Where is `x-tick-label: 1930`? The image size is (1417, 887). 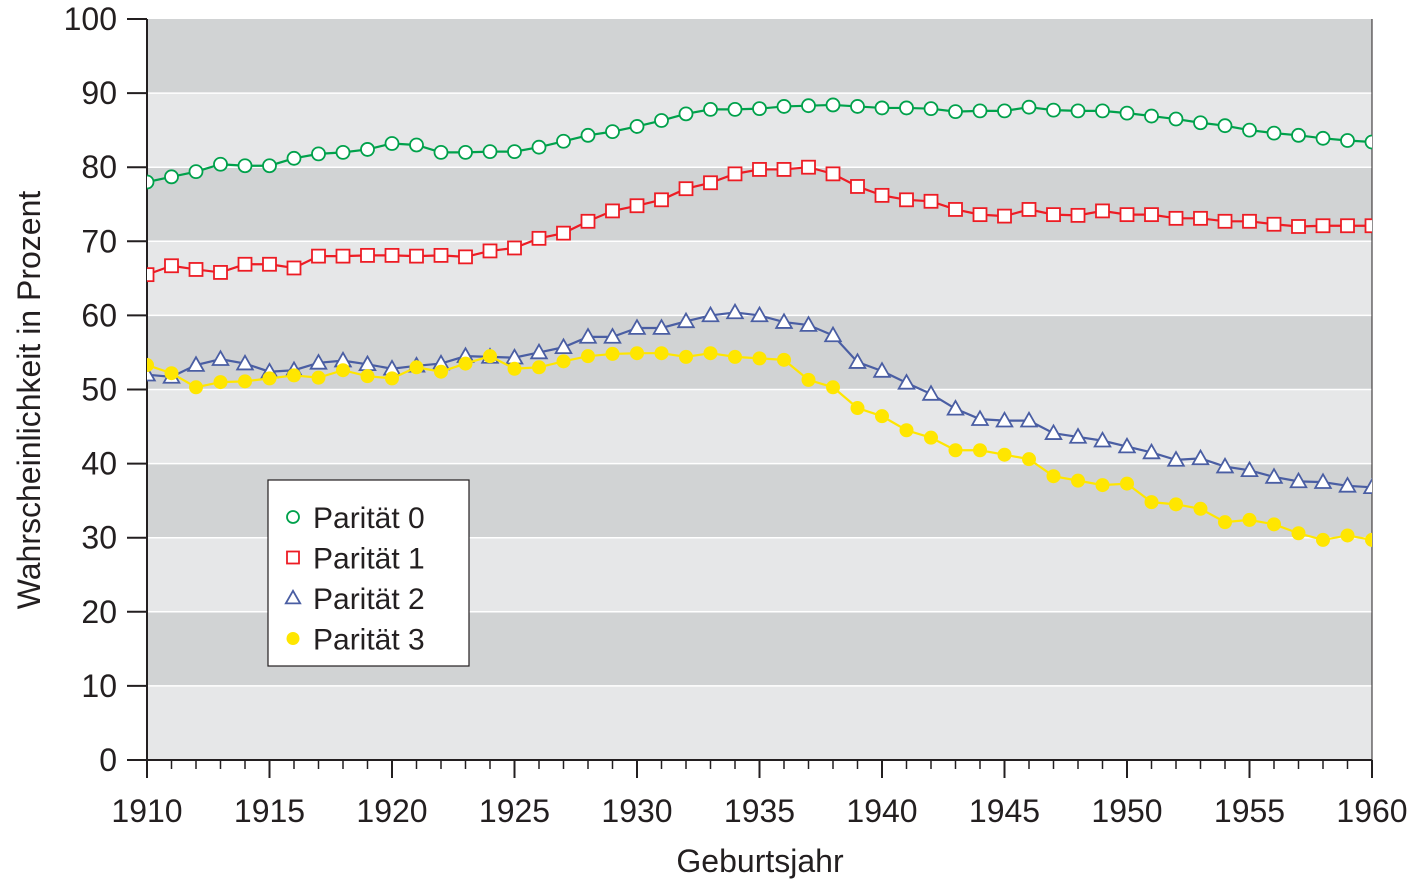
x-tick-label: 1930 is located at coordinates (636, 811).